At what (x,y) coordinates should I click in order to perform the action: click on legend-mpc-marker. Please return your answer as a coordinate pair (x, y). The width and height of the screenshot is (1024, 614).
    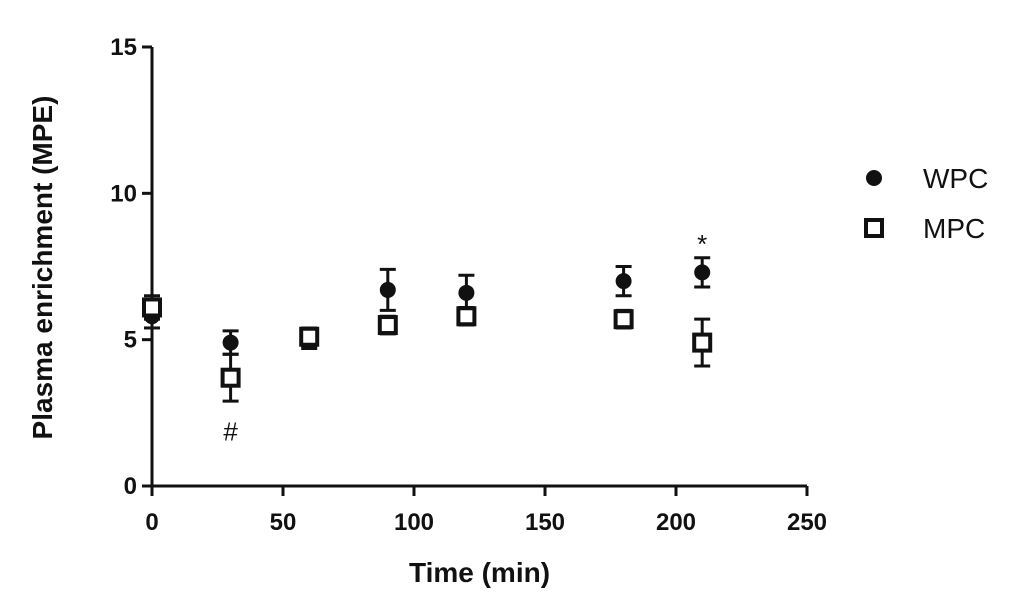
    Looking at the image, I should click on (874, 228).